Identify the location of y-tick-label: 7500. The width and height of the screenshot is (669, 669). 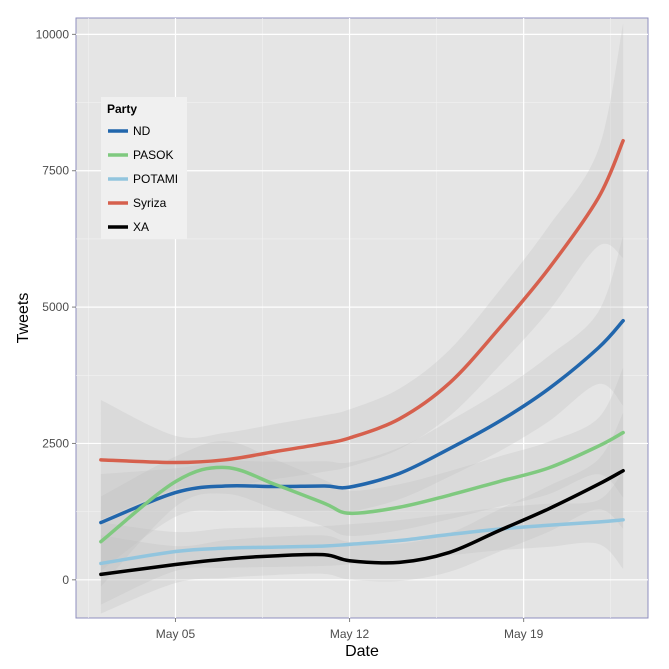
(55, 171).